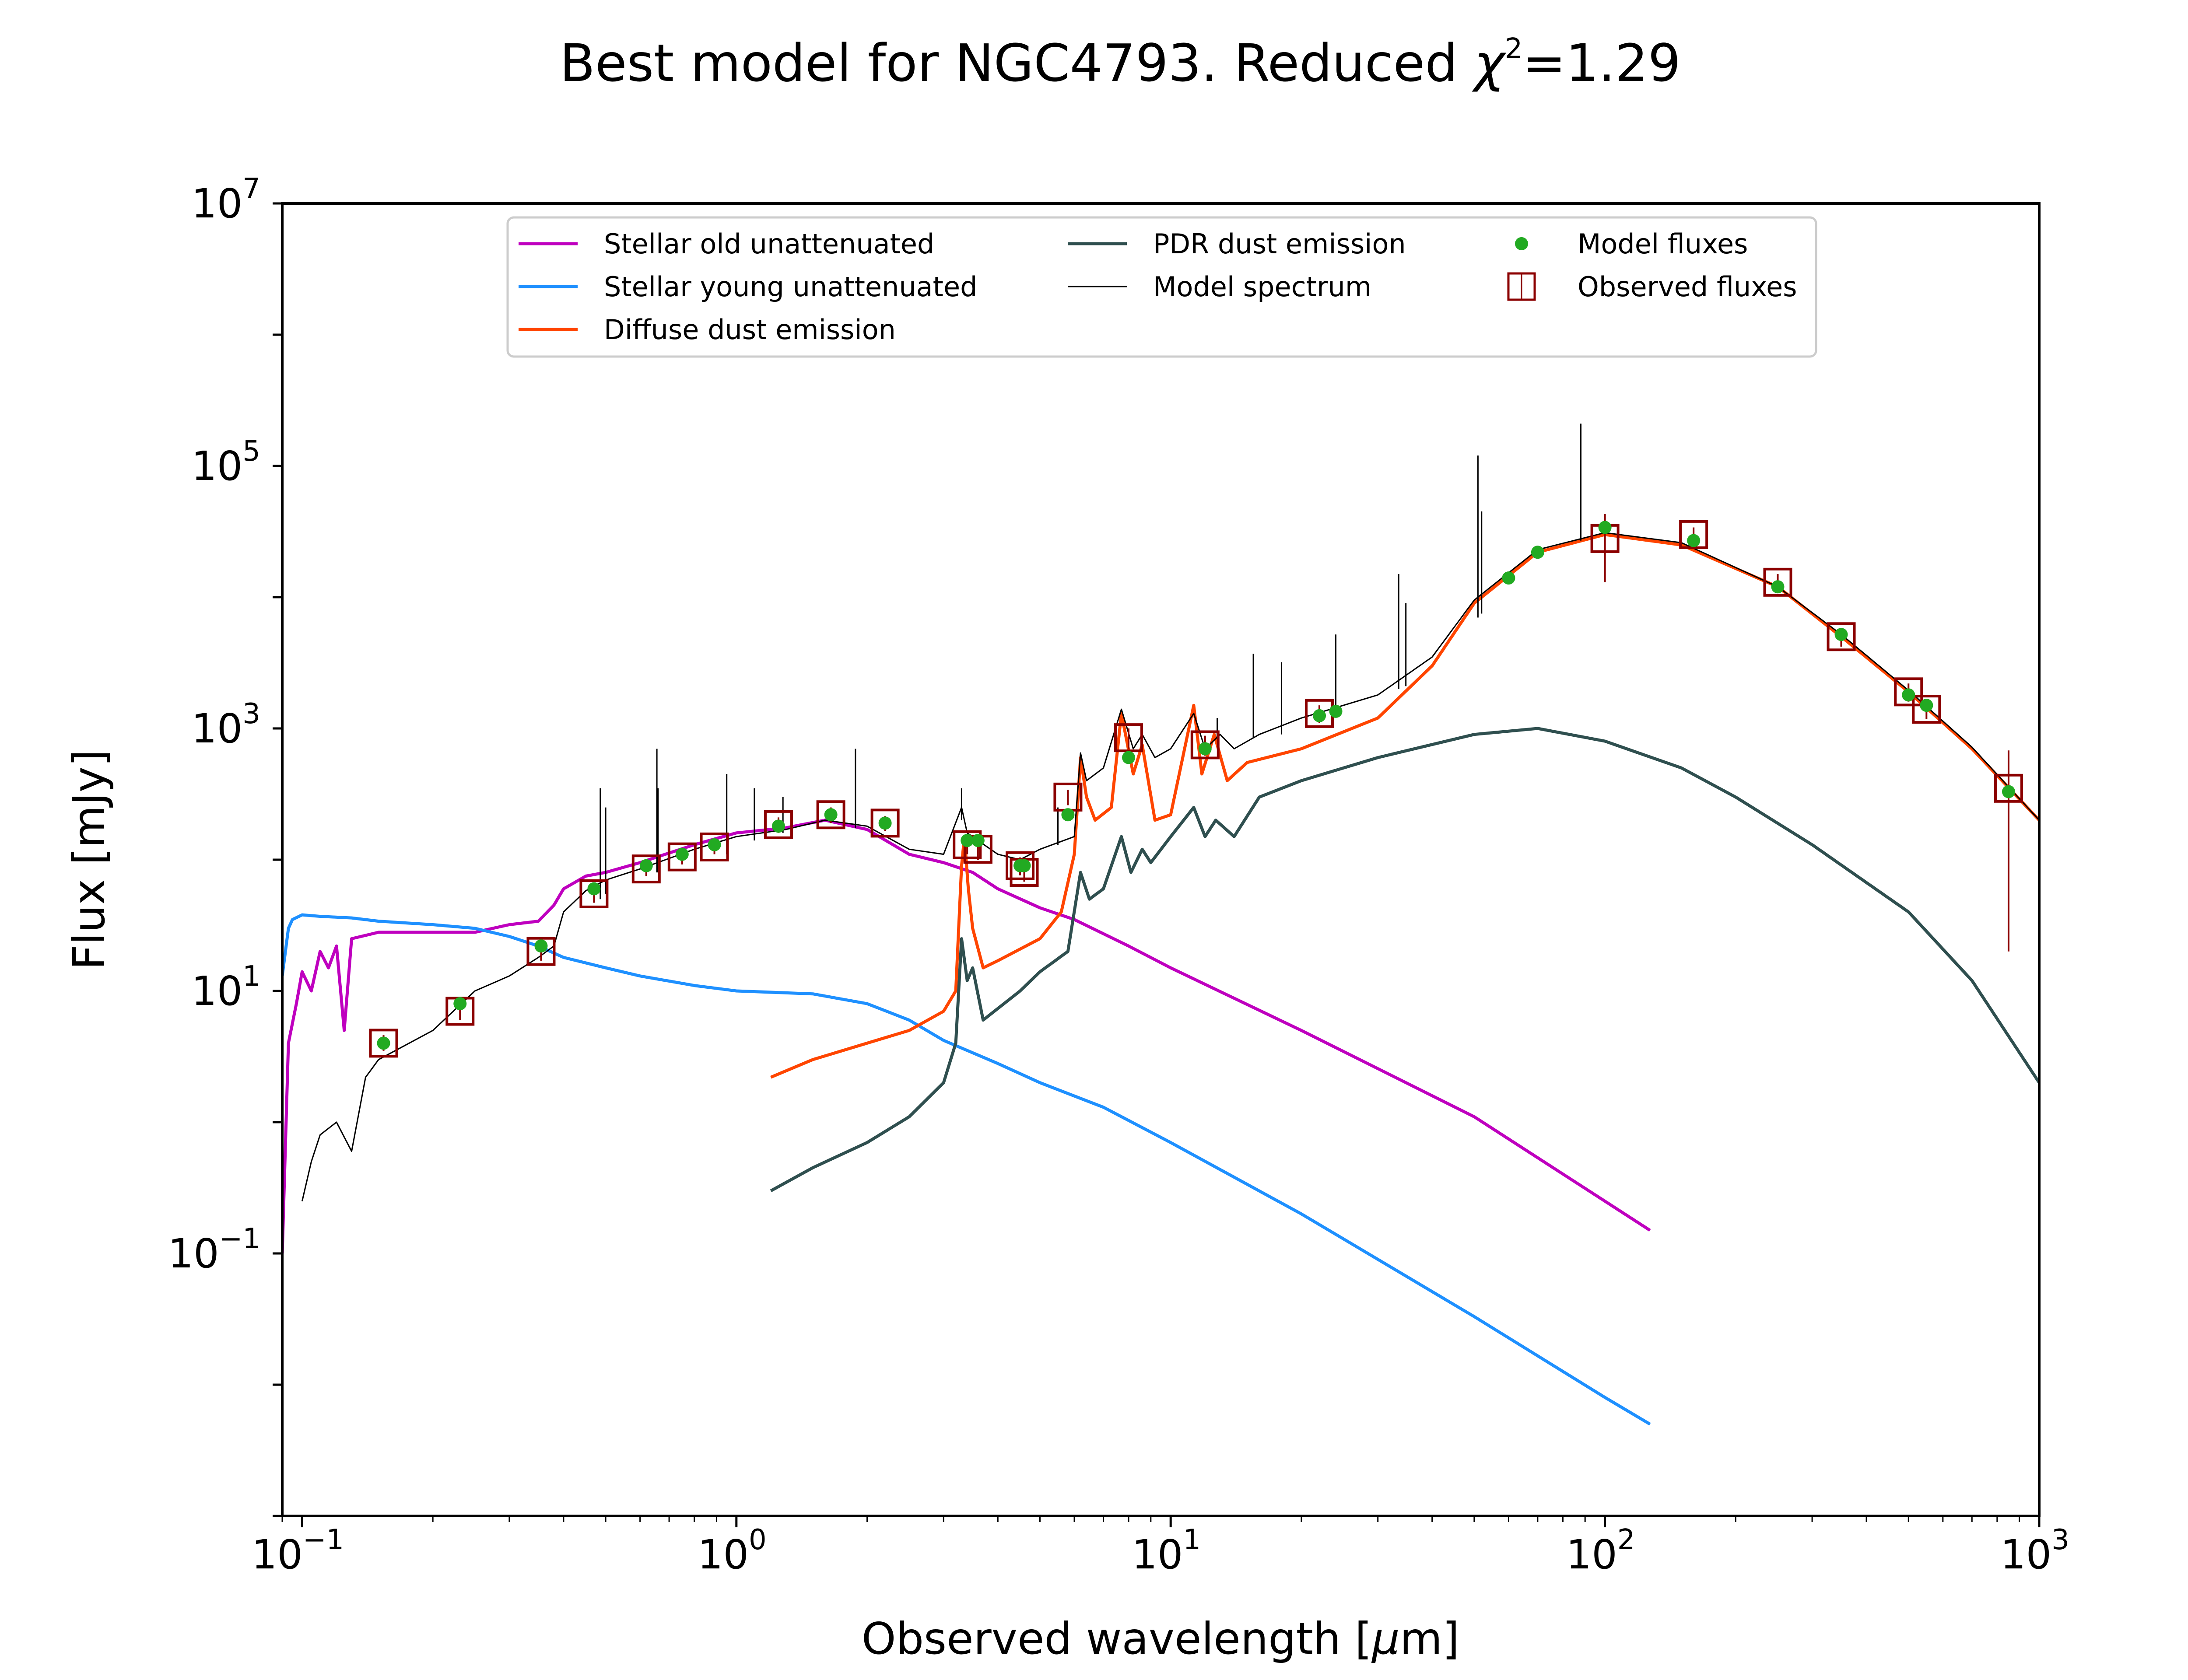  Describe the element at coordinates (791, 287) in the screenshot. I see `legend-stellar-young-unattenuated-label: Stellar young unattenuated` at that location.